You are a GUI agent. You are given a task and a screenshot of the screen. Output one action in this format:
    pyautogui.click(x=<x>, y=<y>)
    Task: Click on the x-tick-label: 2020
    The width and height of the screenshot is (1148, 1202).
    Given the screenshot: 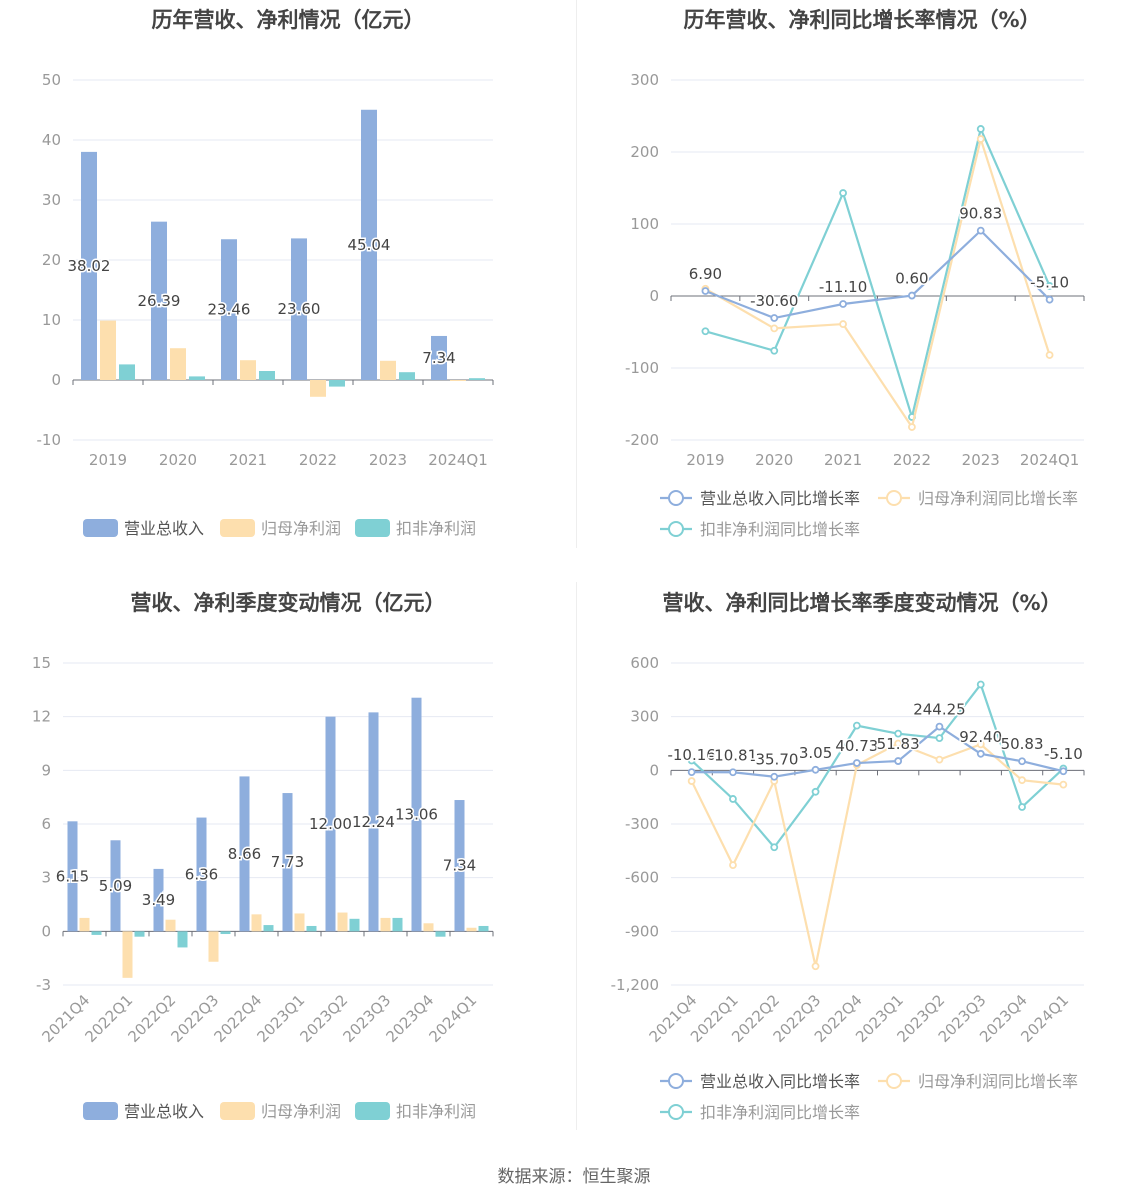 What is the action you would take?
    pyautogui.click(x=774, y=460)
    